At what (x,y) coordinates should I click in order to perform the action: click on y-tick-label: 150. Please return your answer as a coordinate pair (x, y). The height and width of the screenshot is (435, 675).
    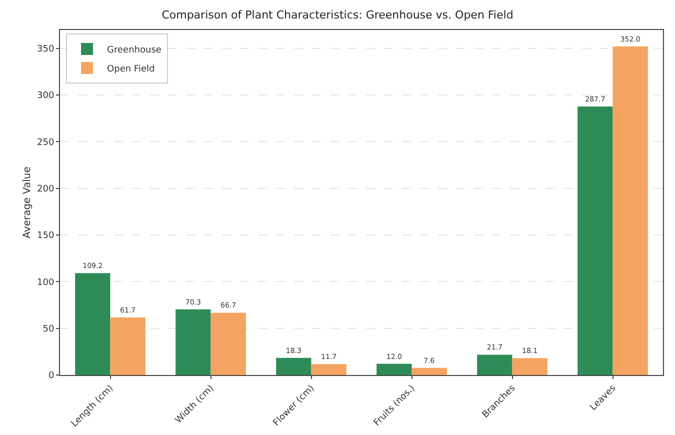
    Looking at the image, I should click on (45, 236).